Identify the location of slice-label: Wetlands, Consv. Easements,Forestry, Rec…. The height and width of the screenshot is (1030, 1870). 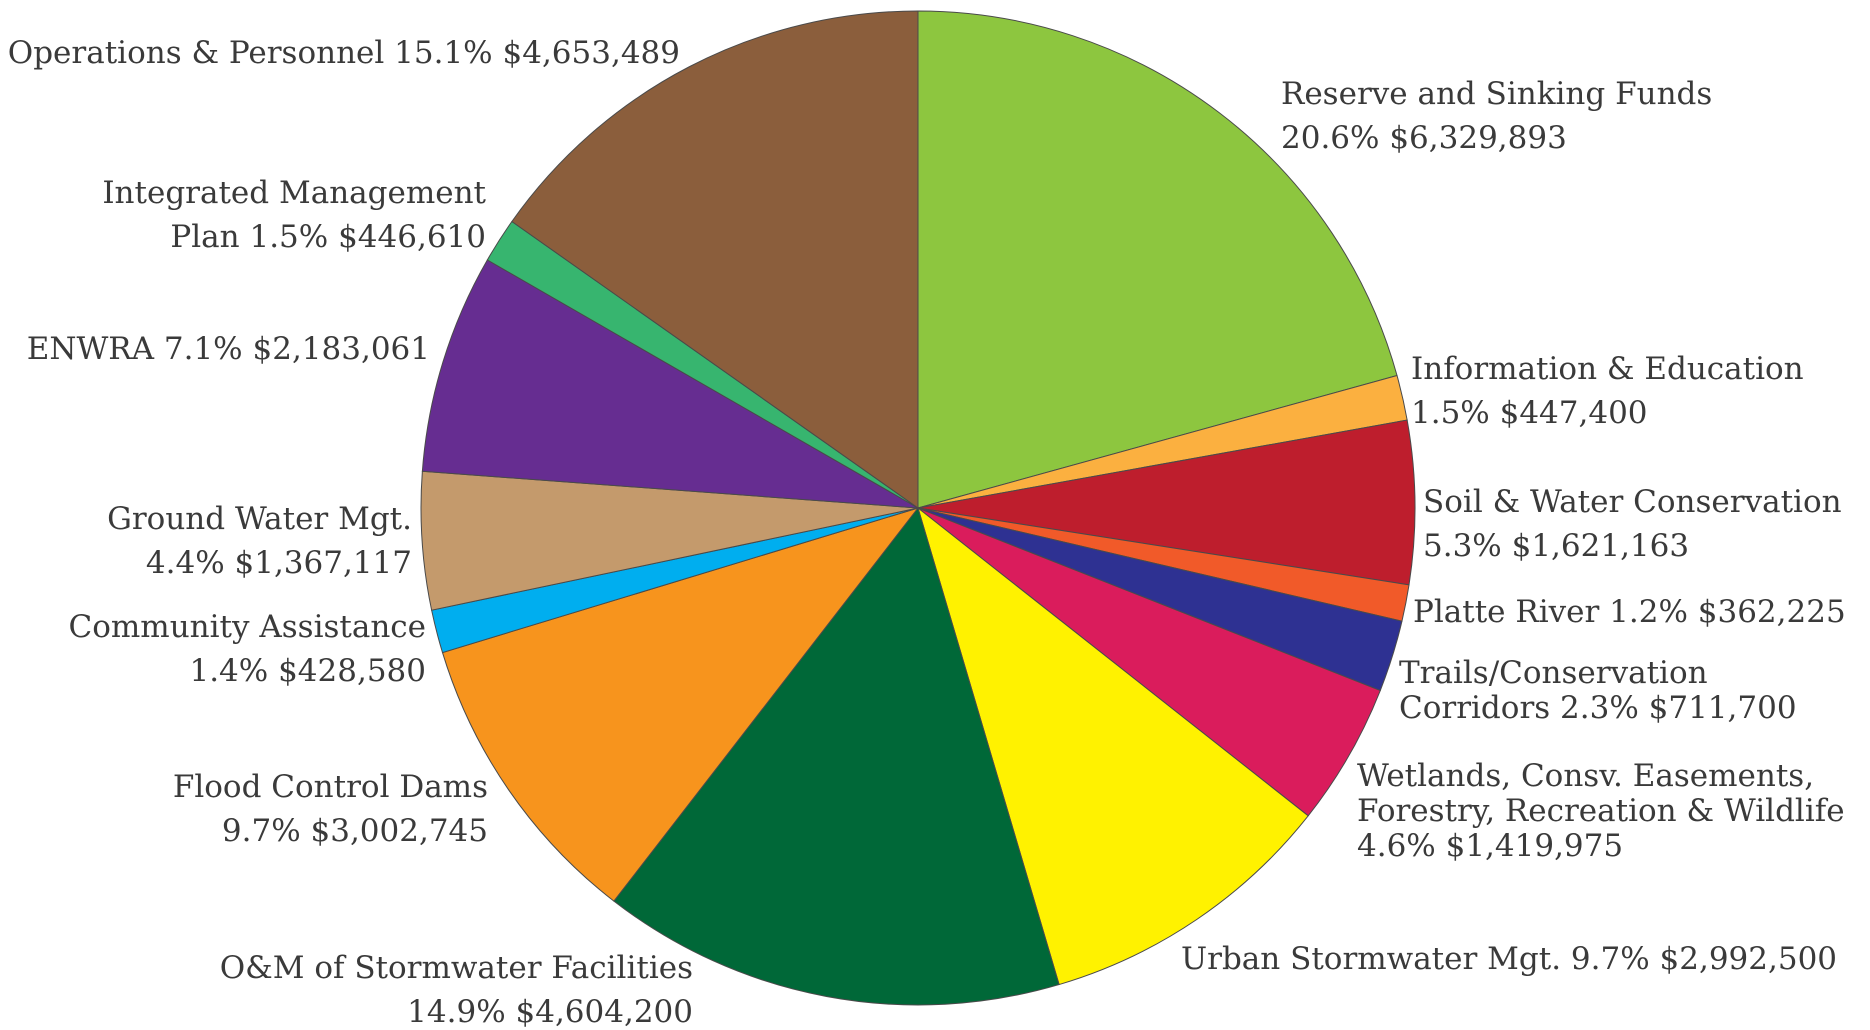
(1601, 811).